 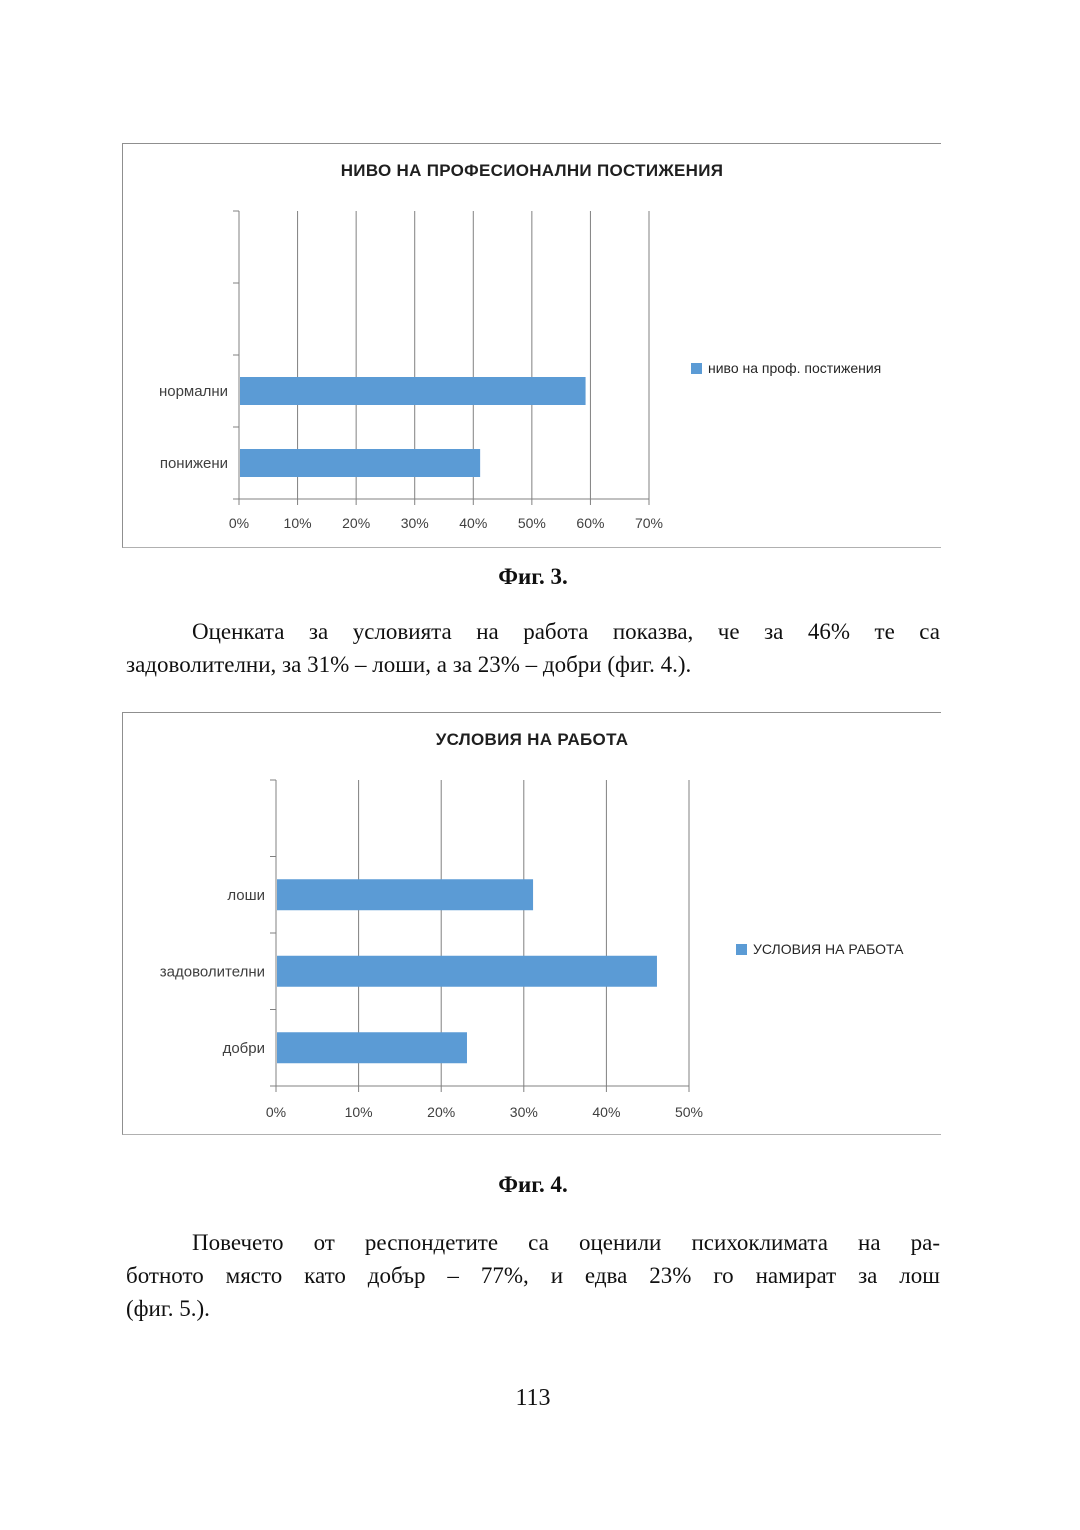 I want to click on x-tick-label: 60%, so click(x=590, y=523).